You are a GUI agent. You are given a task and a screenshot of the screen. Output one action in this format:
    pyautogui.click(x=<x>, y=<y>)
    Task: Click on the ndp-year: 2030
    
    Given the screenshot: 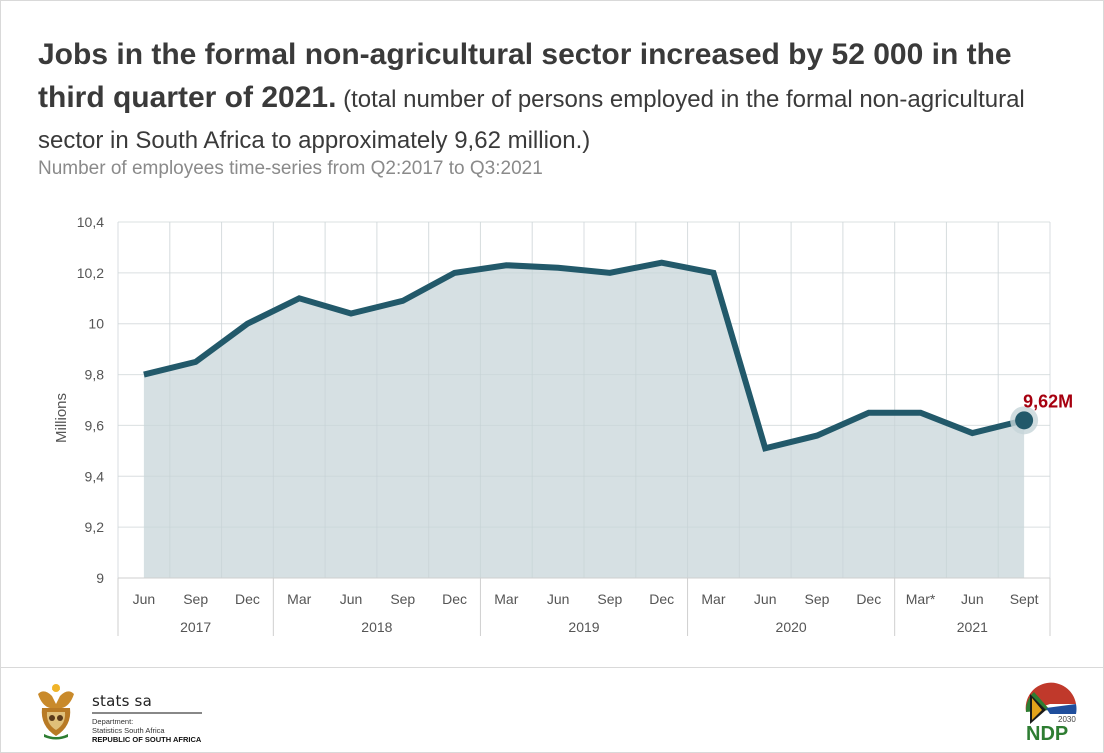 What is the action you would take?
    pyautogui.click(x=1067, y=719)
    